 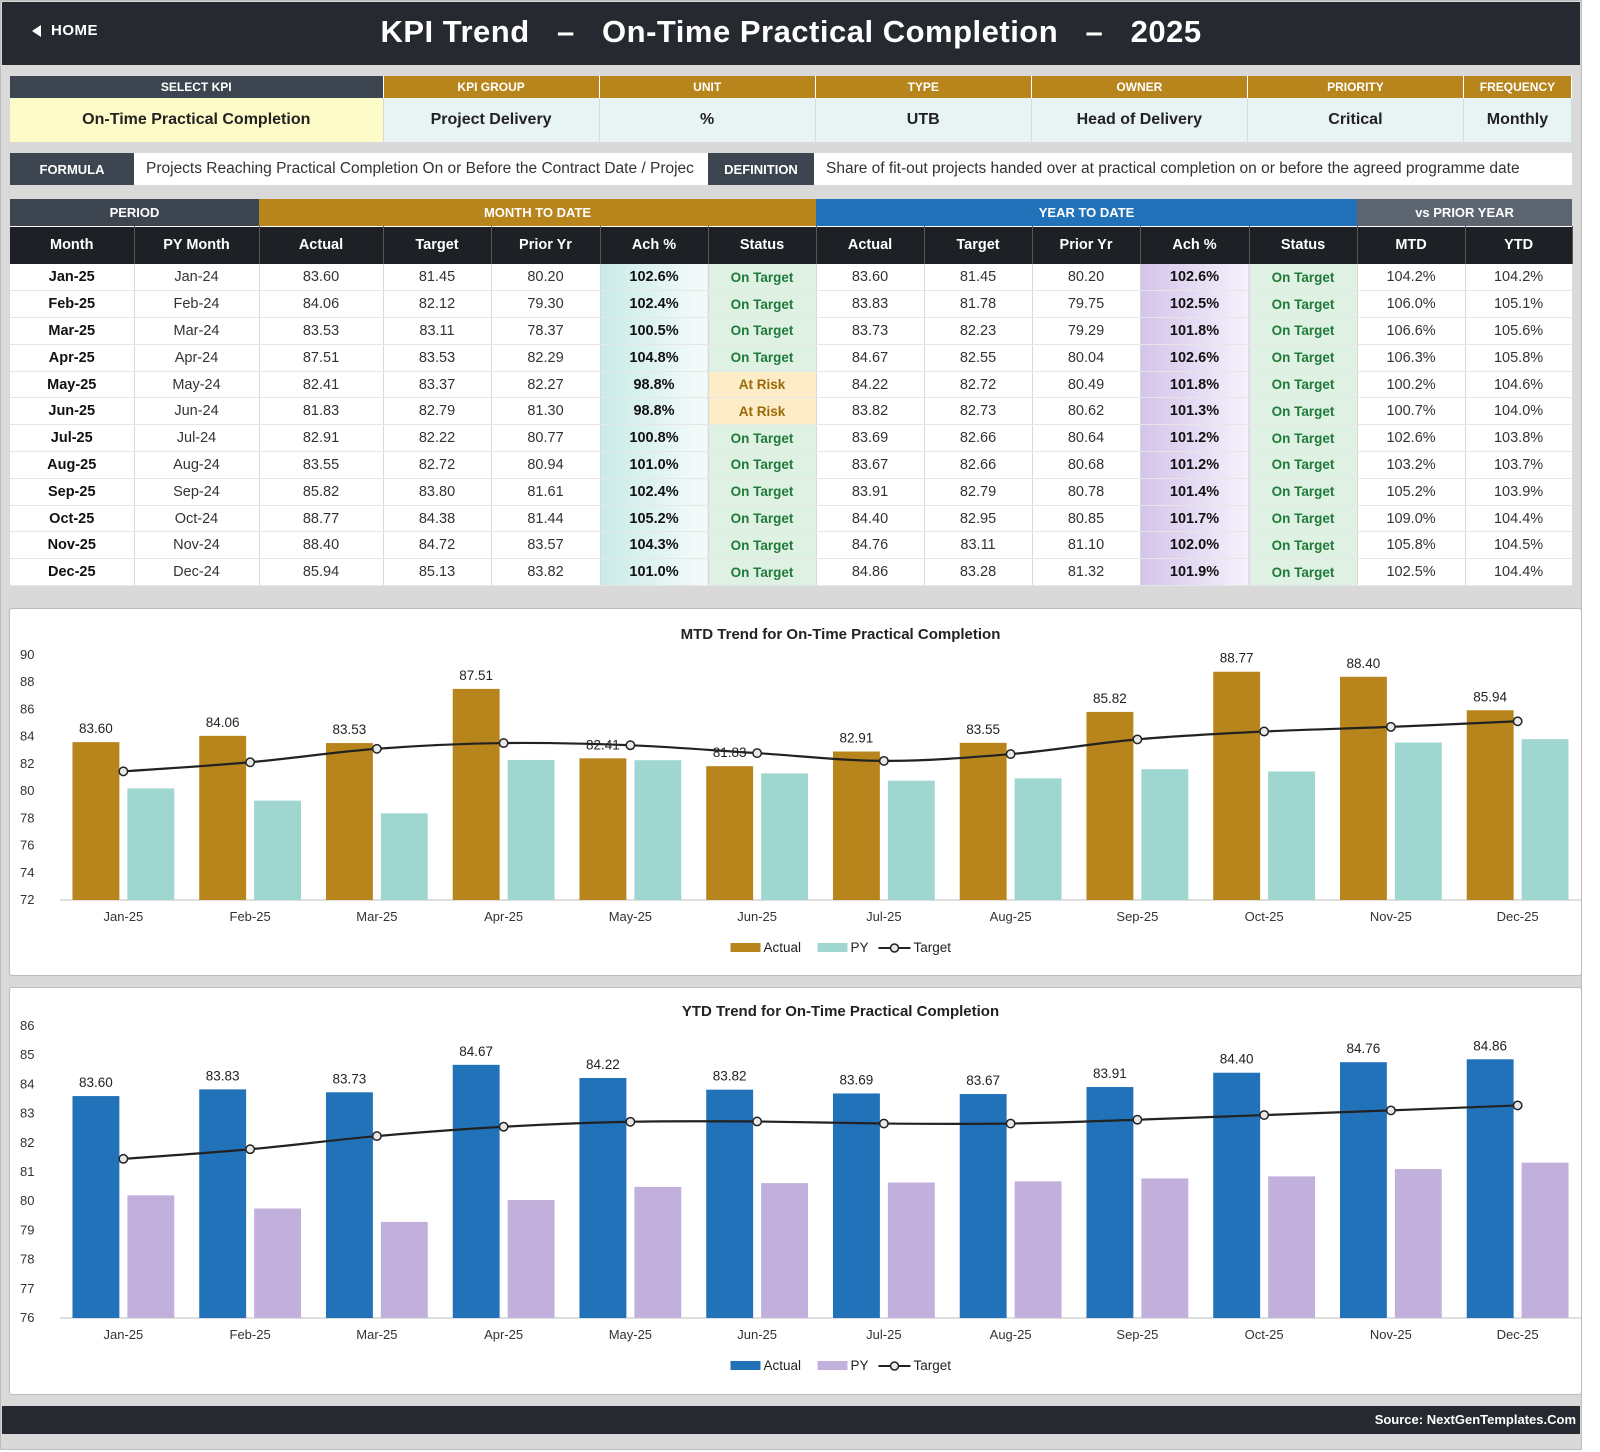 I want to click on x-tick-label: Nov-25, so click(x=1391, y=1334).